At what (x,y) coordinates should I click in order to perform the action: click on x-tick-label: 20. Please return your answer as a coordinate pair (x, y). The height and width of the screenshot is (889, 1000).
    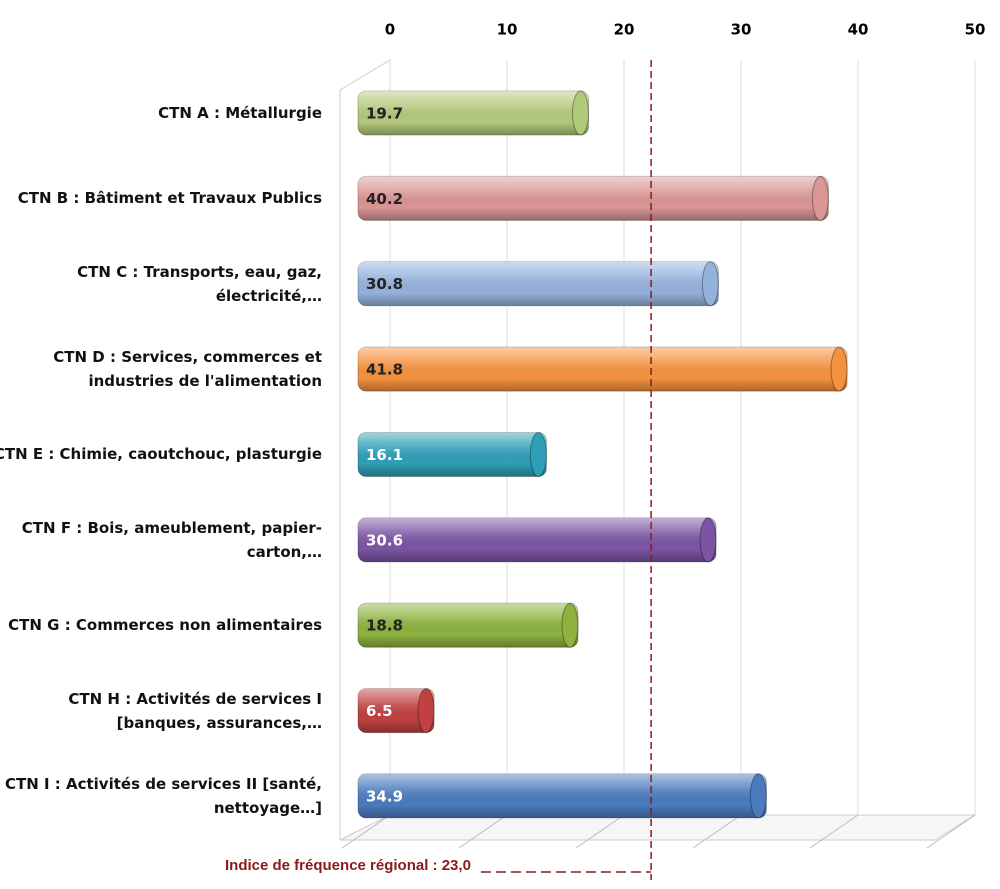
    Looking at the image, I should click on (624, 30).